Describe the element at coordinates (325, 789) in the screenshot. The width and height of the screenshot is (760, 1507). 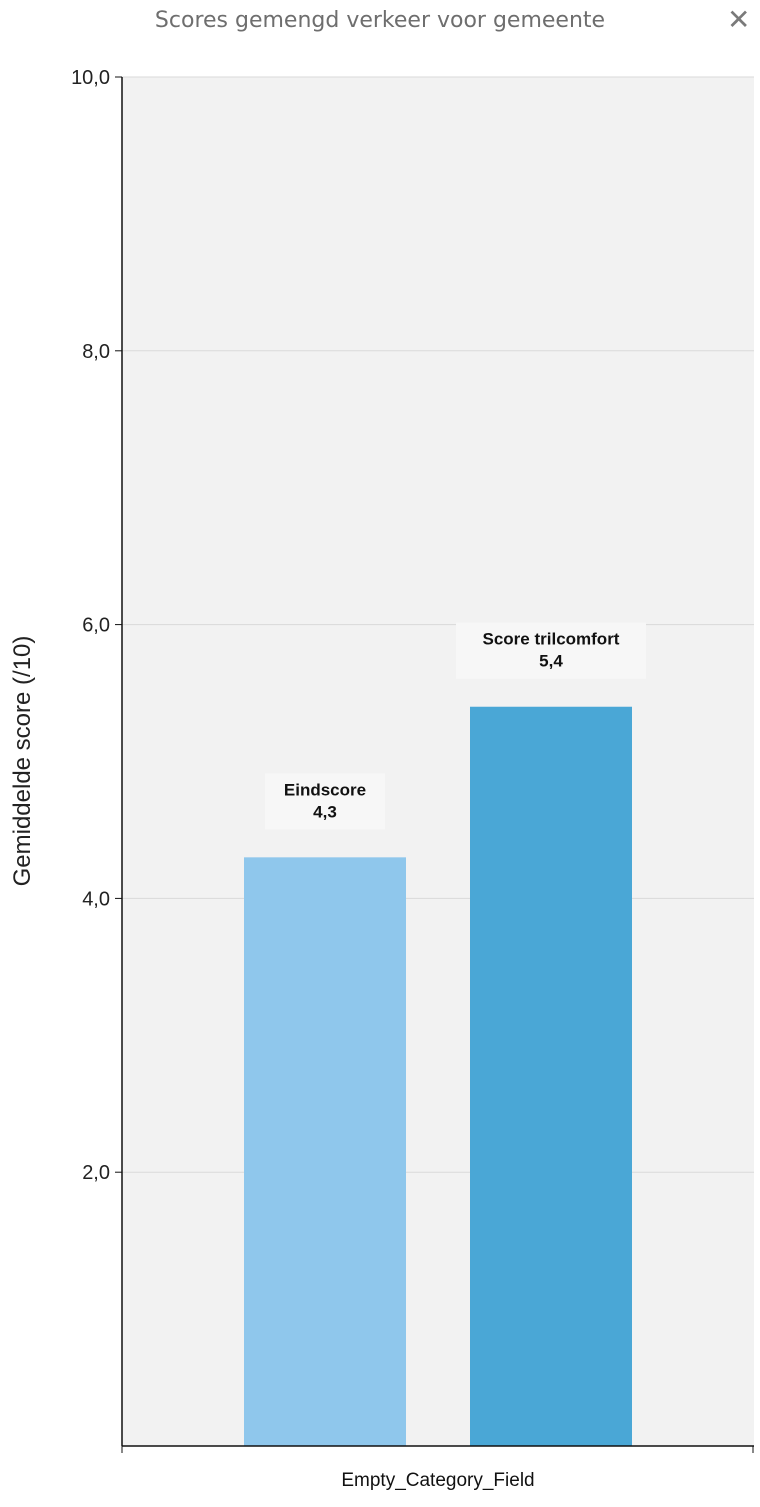
I see `data-label-name: Eindscore` at that location.